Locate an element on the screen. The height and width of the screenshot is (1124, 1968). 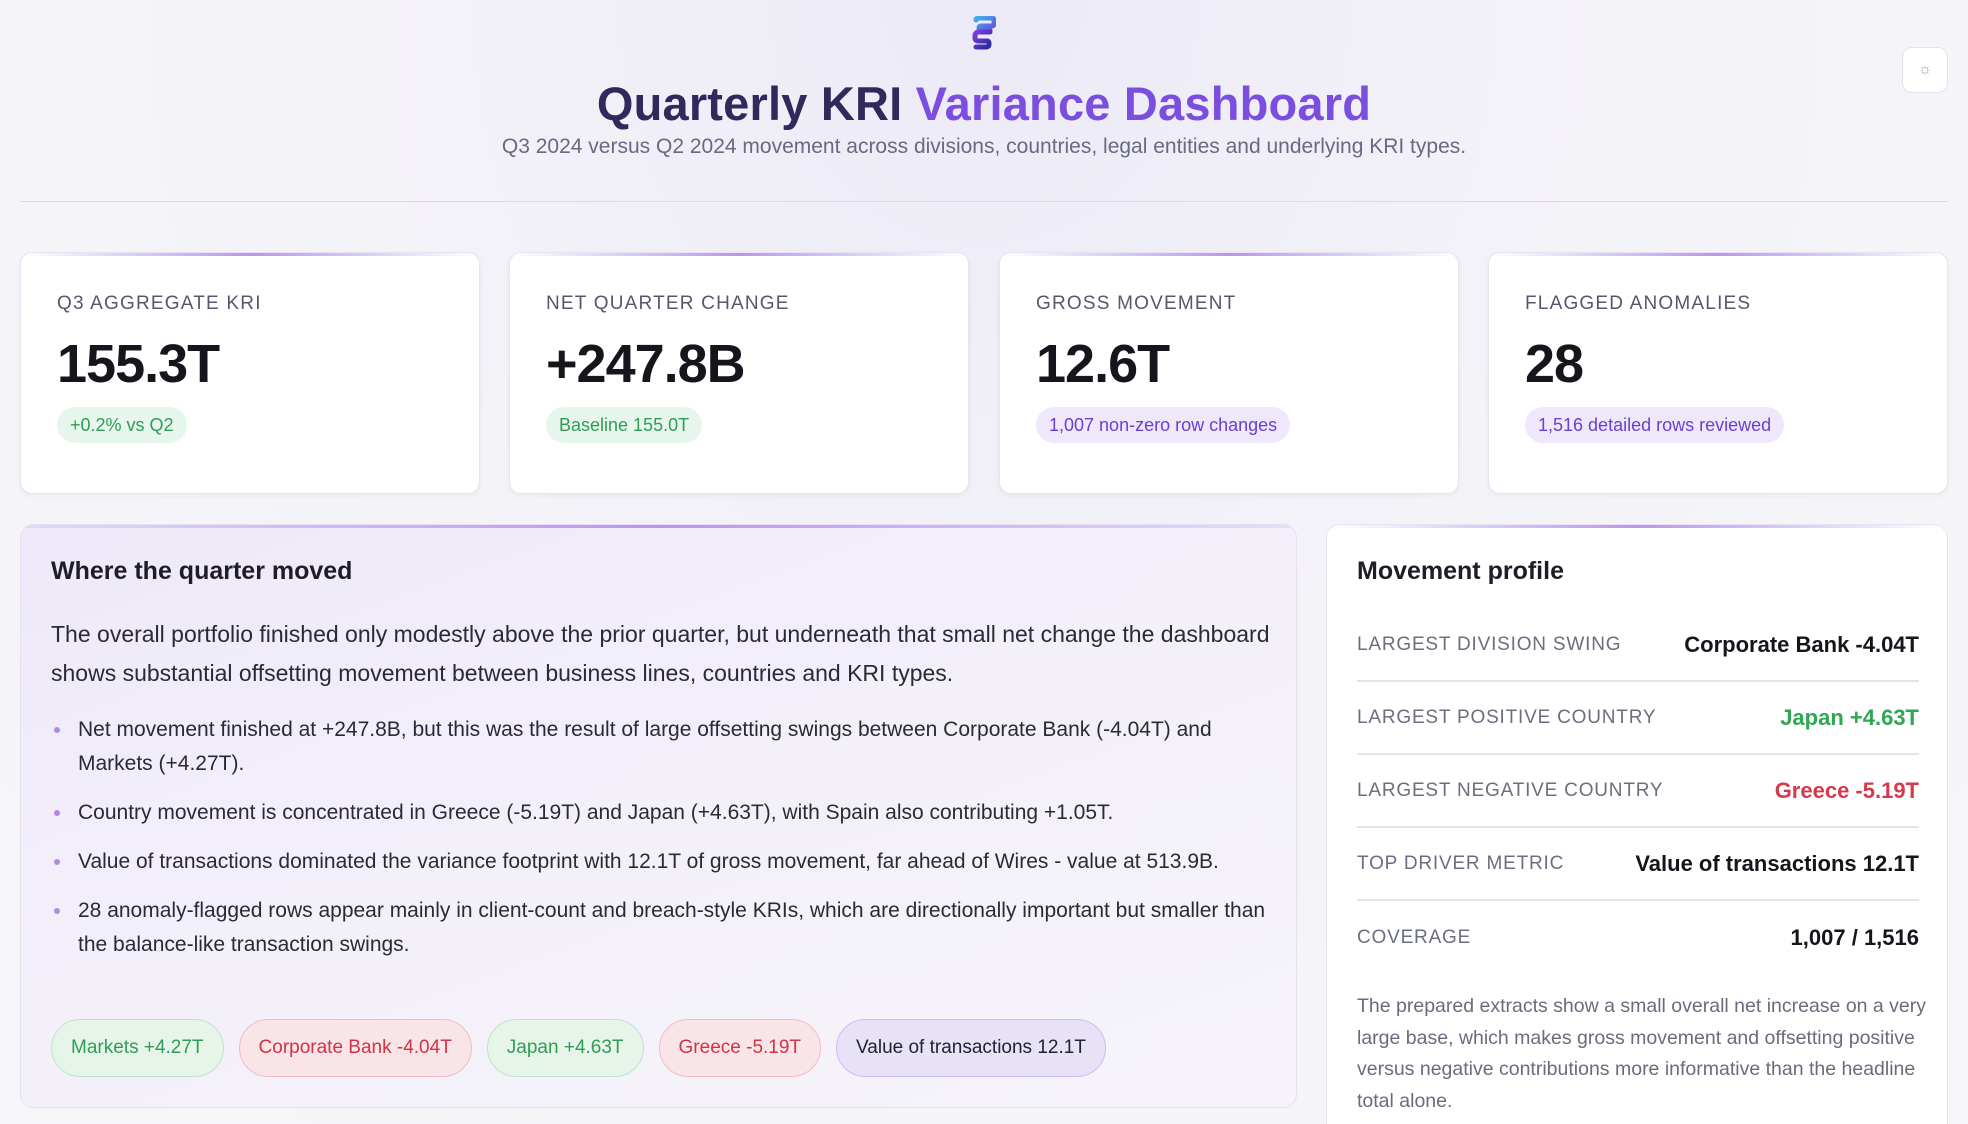
profile-row-coverage: COVERAGE 1,007 / 1,516 is located at coordinates (1638, 937).